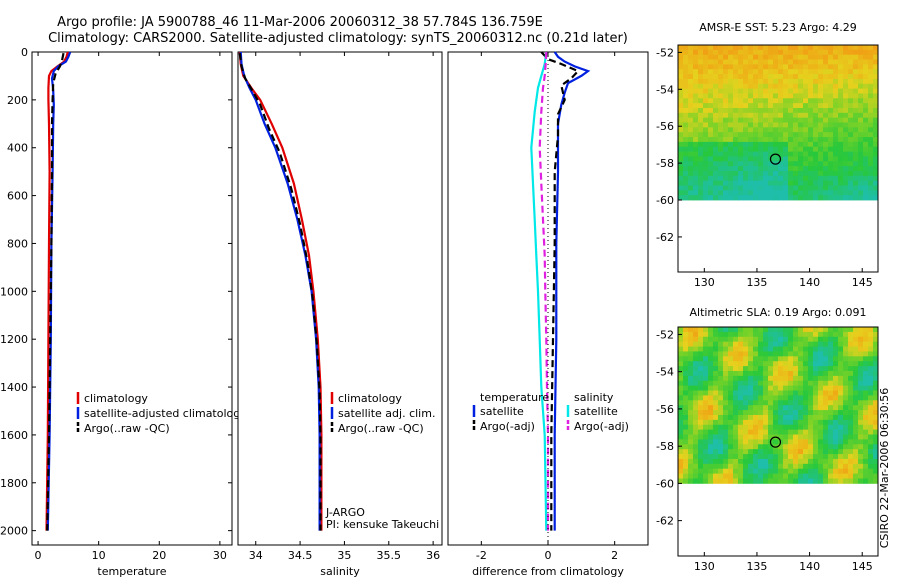 This screenshot has width=900, height=580. I want to click on x-tick-label: 10, so click(99, 555).